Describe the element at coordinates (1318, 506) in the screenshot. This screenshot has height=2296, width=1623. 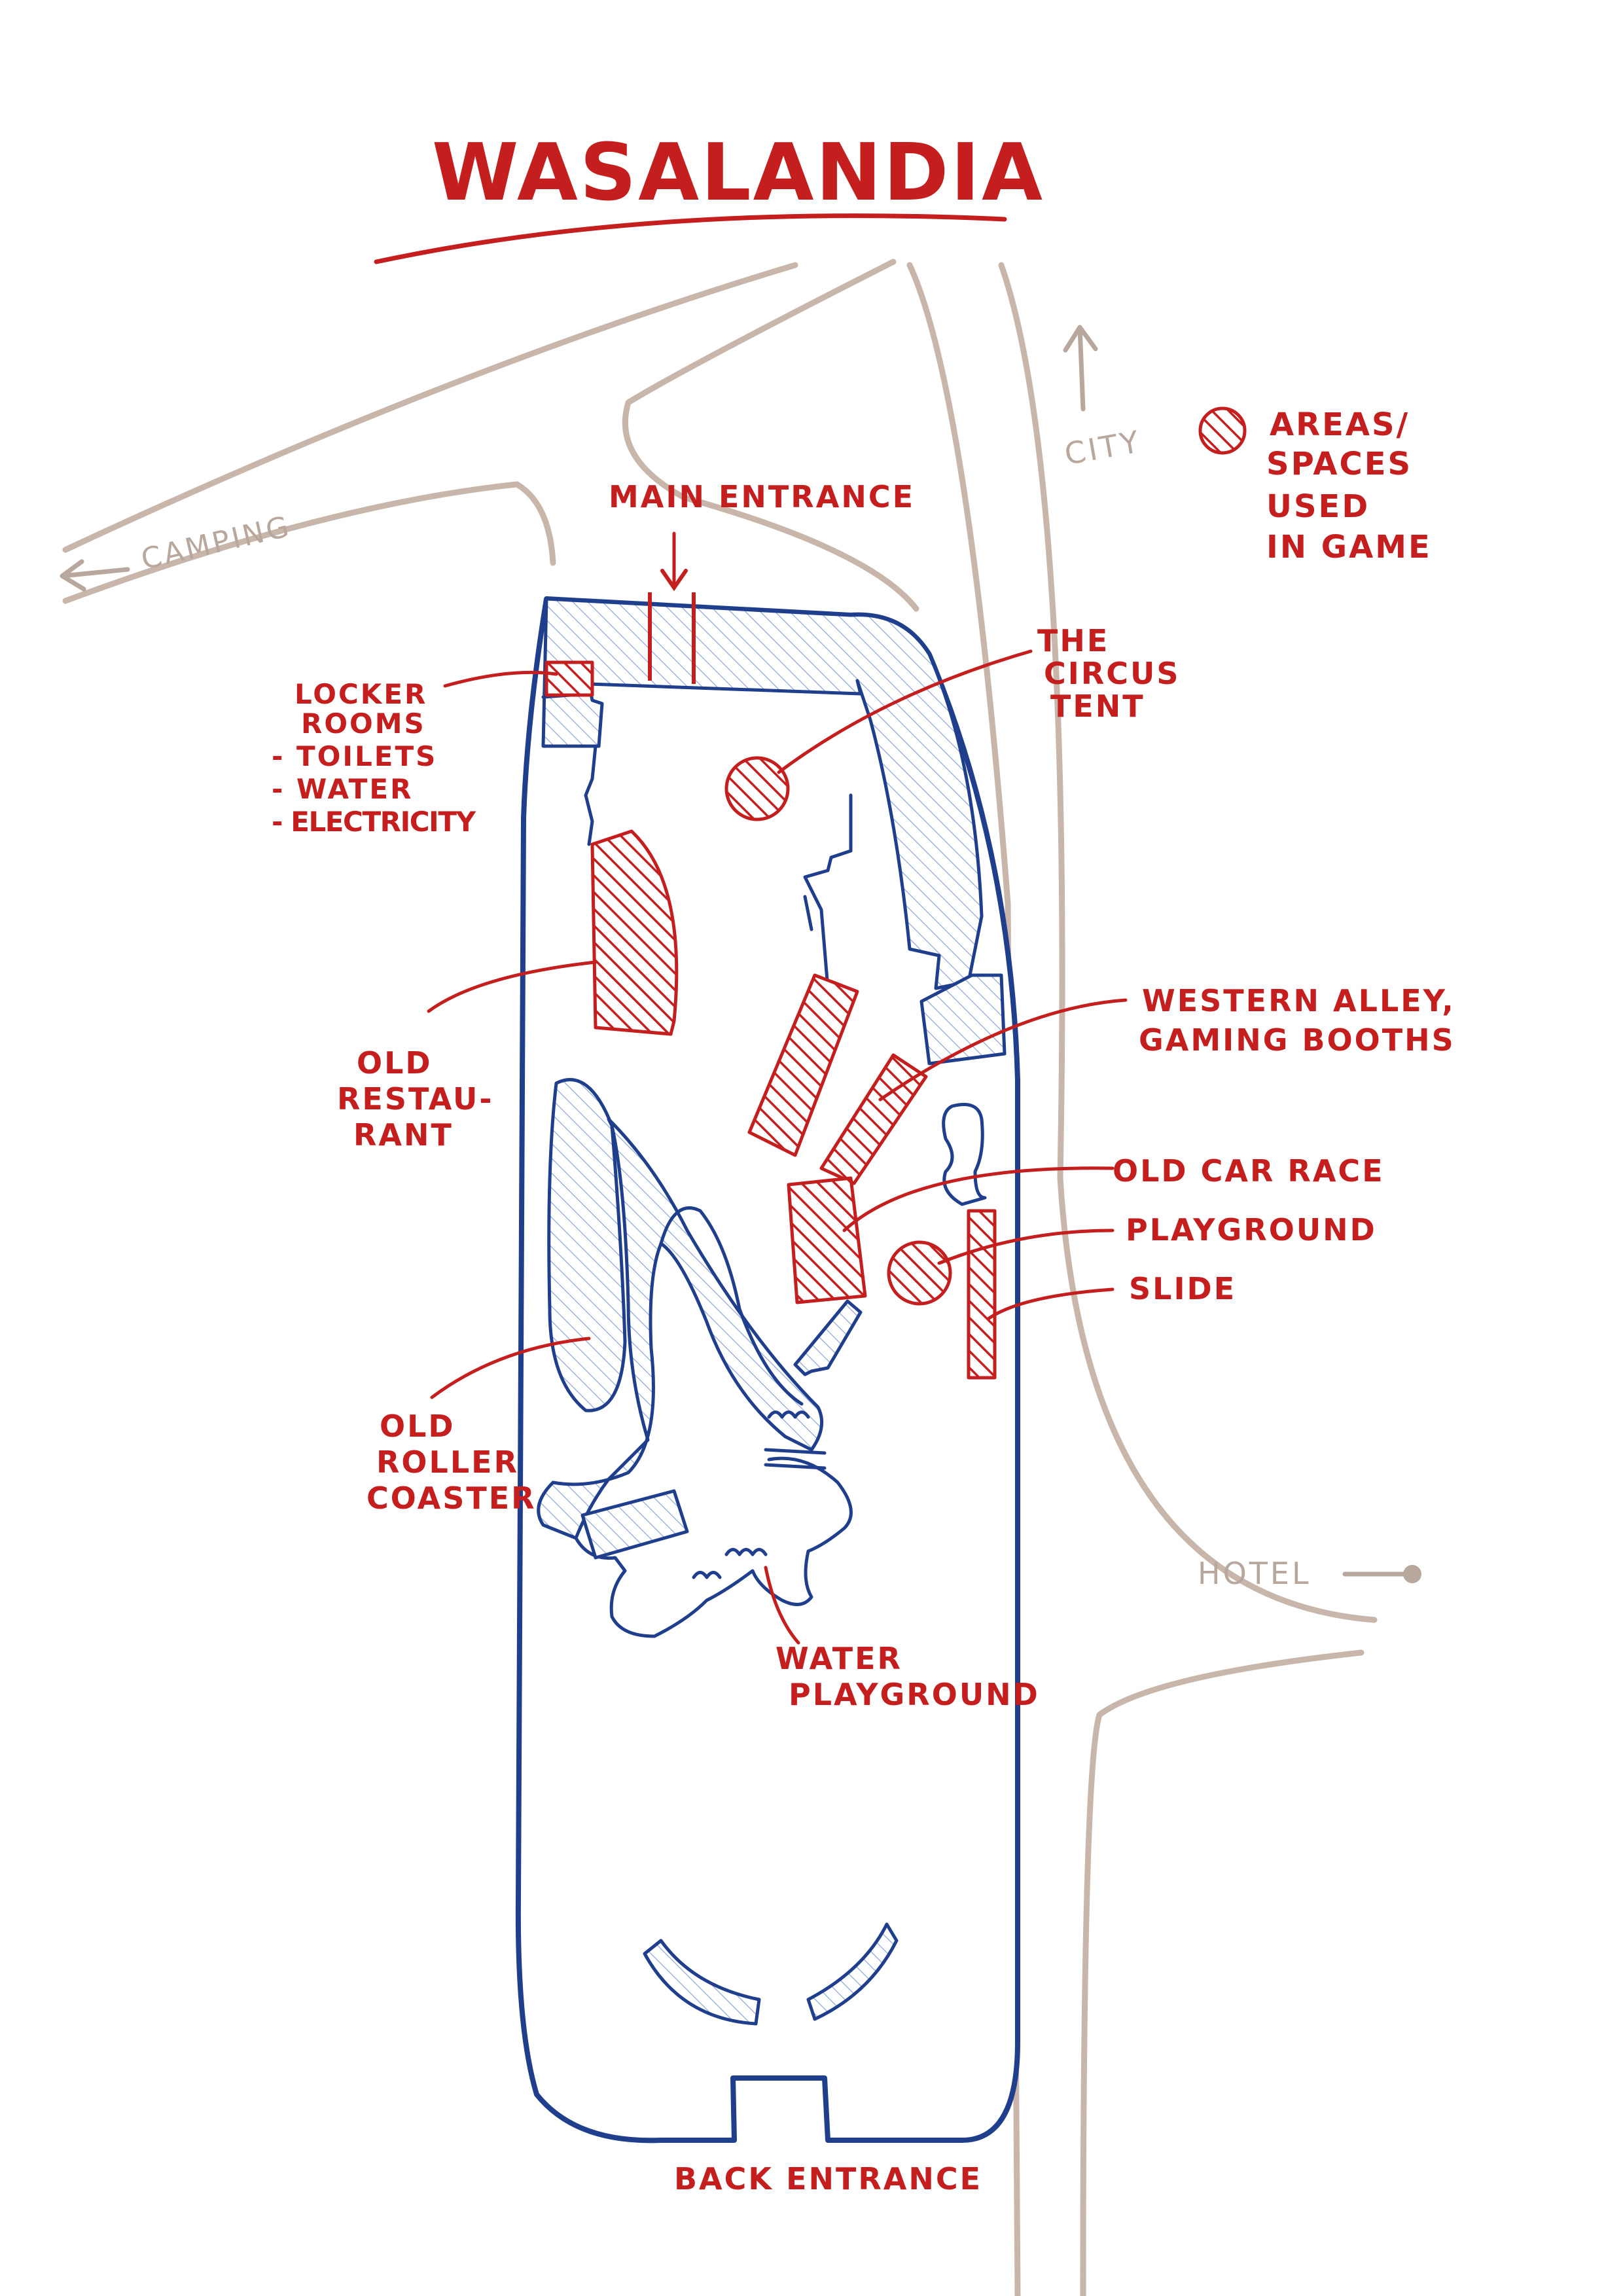
I see `legend-line-3: USED` at that location.